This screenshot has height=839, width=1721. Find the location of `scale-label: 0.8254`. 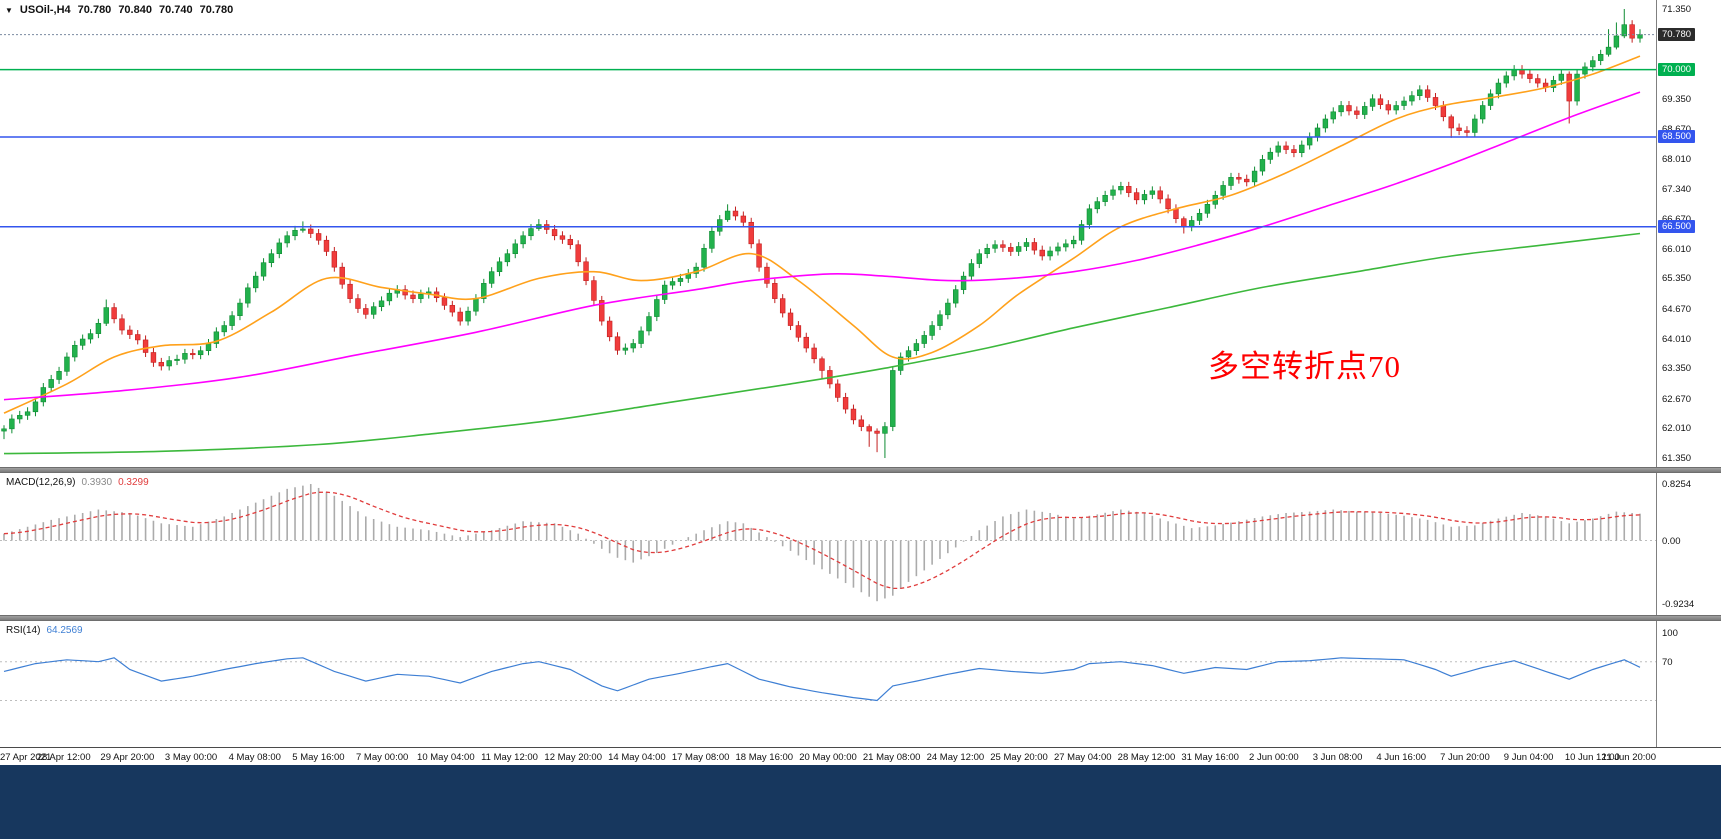

scale-label: 0.8254 is located at coordinates (1677, 484).